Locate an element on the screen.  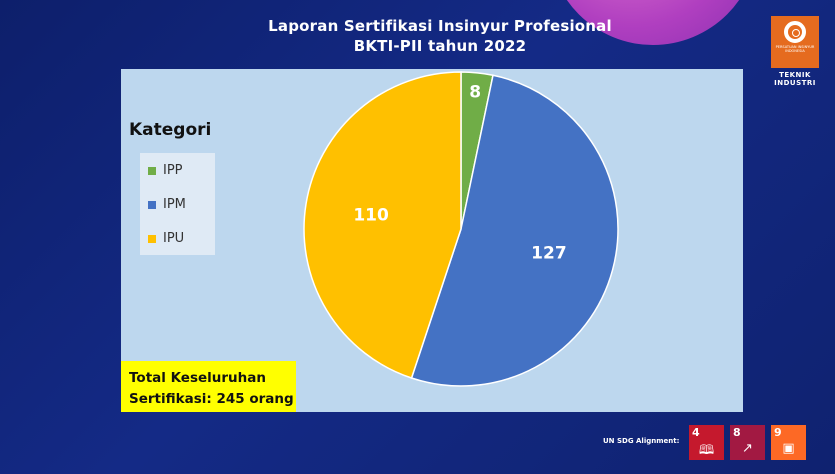
data-label-ipp: 8 is located at coordinates (475, 93).